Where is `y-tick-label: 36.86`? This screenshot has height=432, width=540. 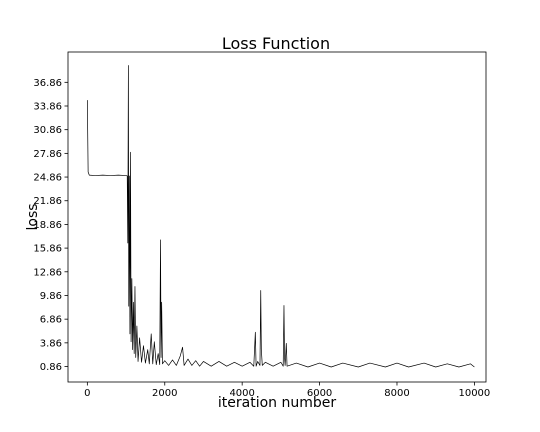
y-tick-label: 36.86 is located at coordinates (47, 83).